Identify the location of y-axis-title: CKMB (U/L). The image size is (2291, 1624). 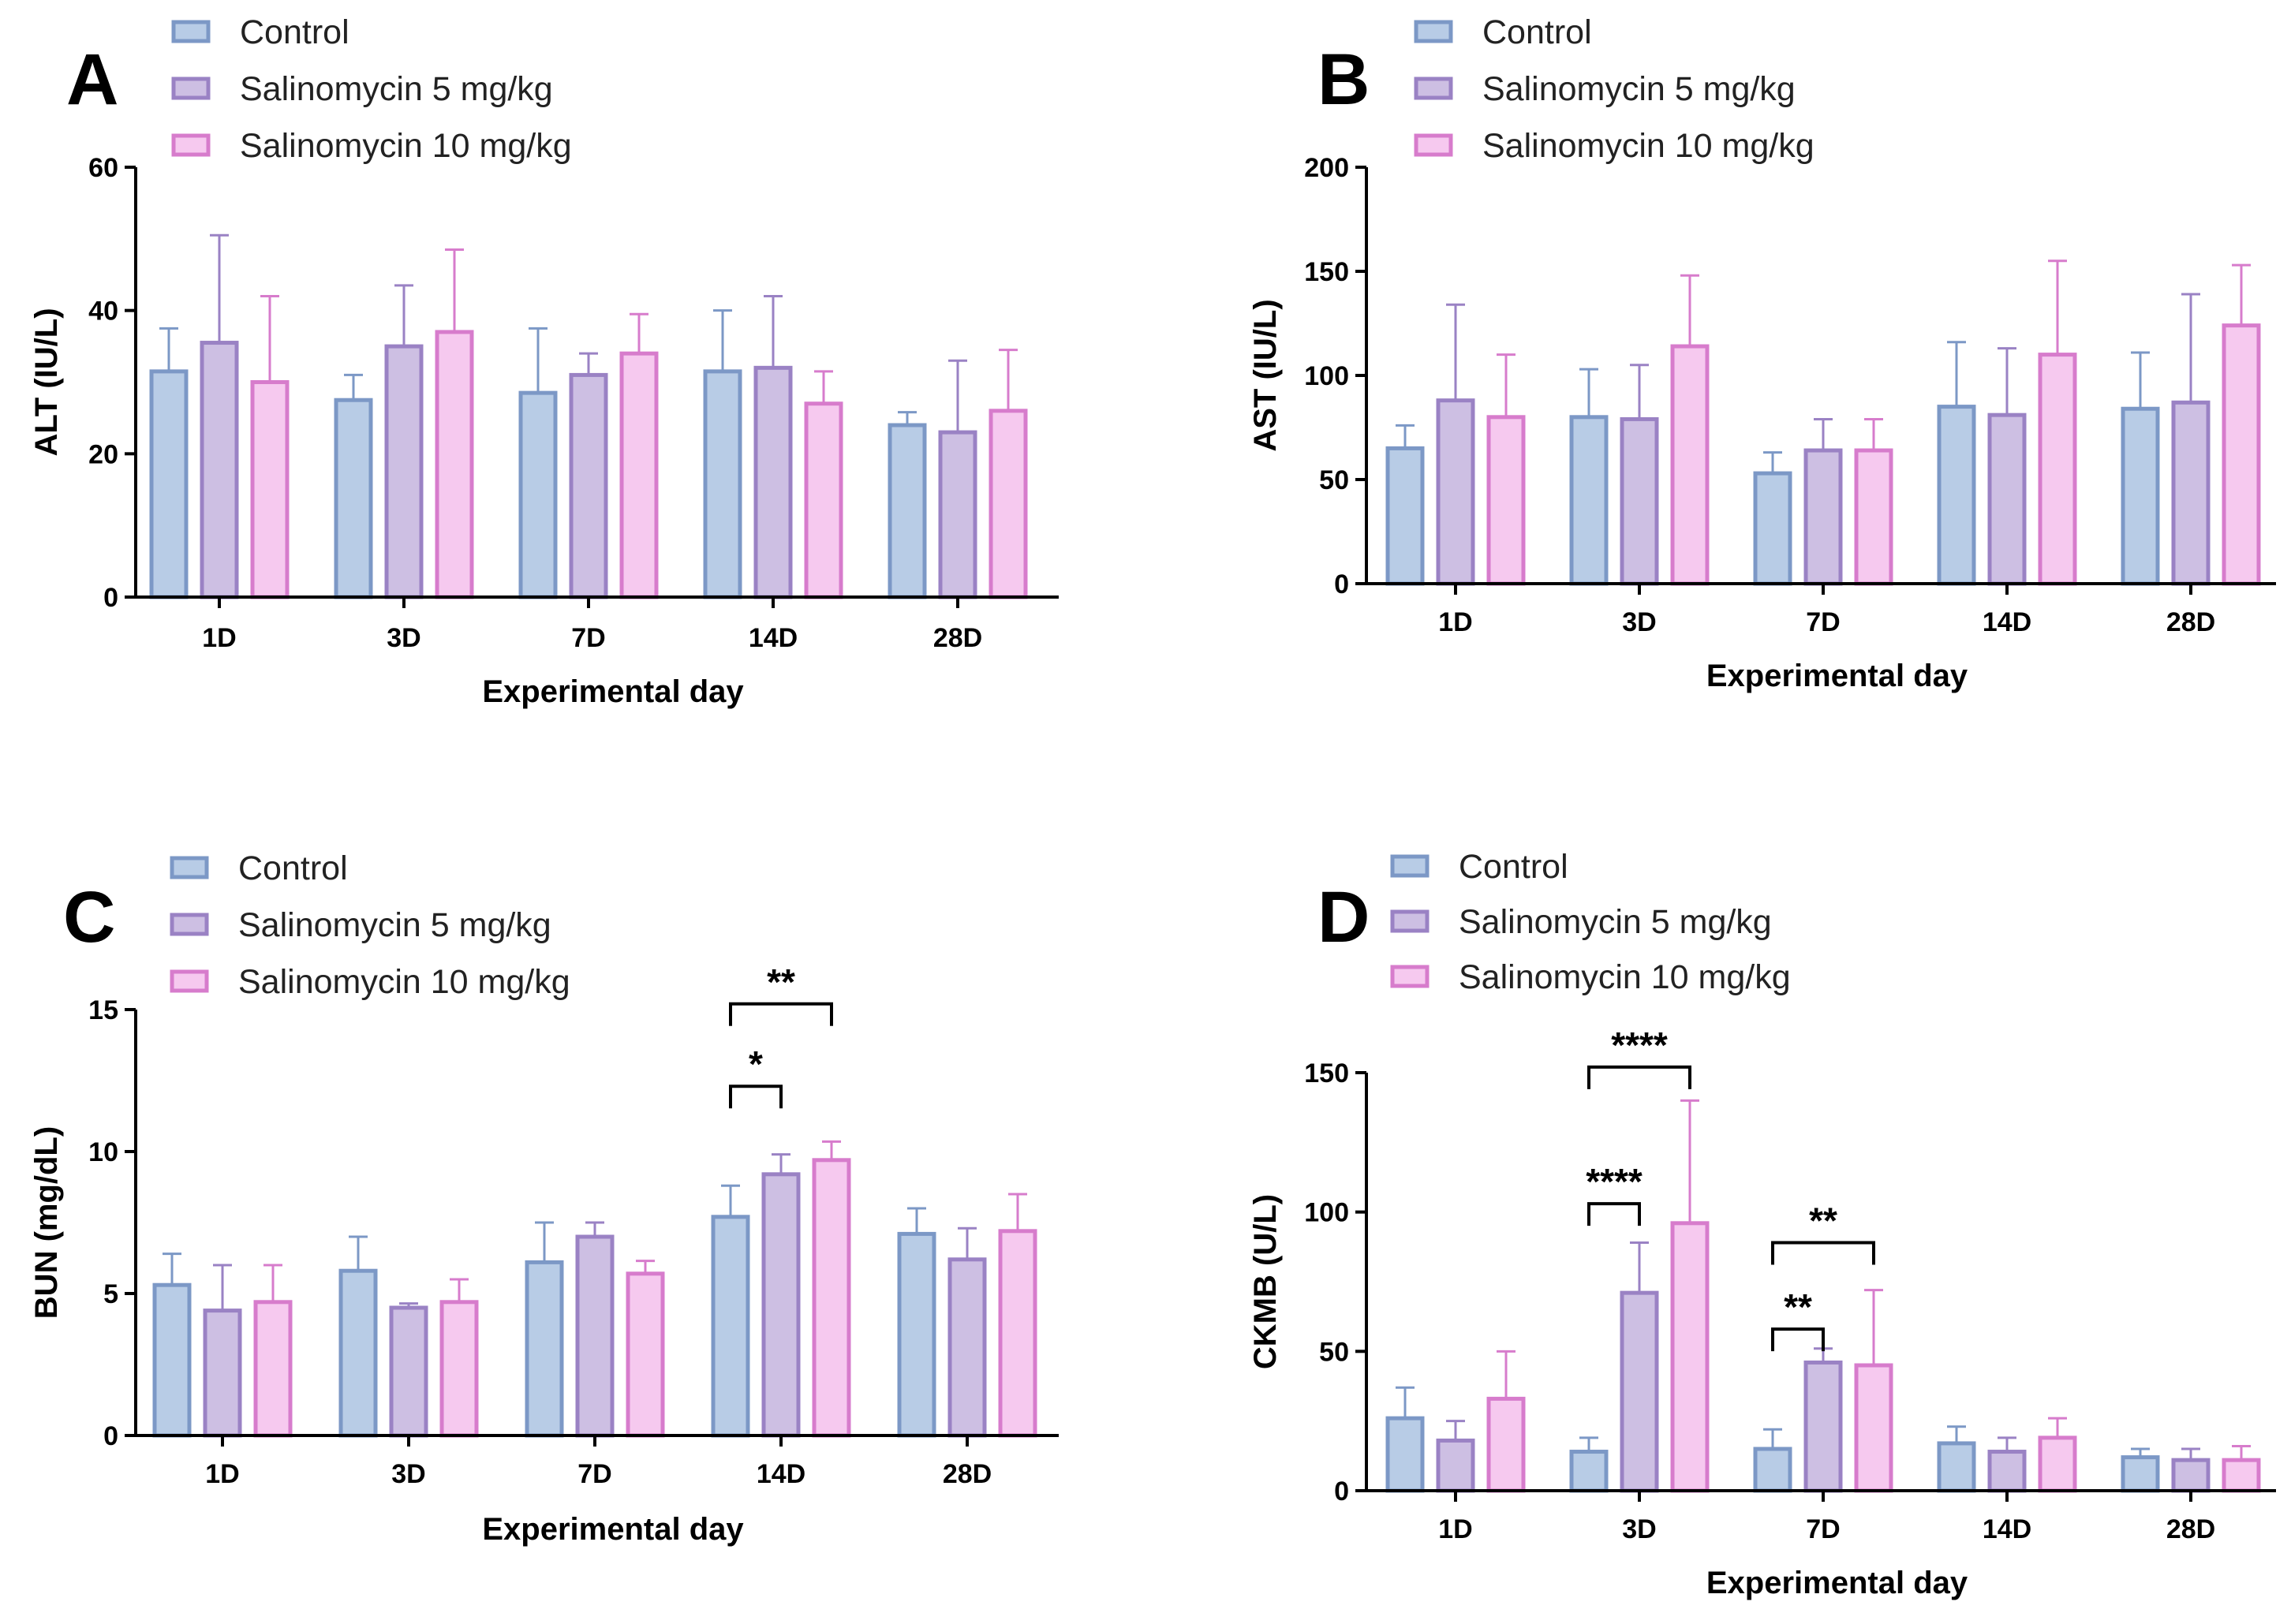
(1266, 1281).